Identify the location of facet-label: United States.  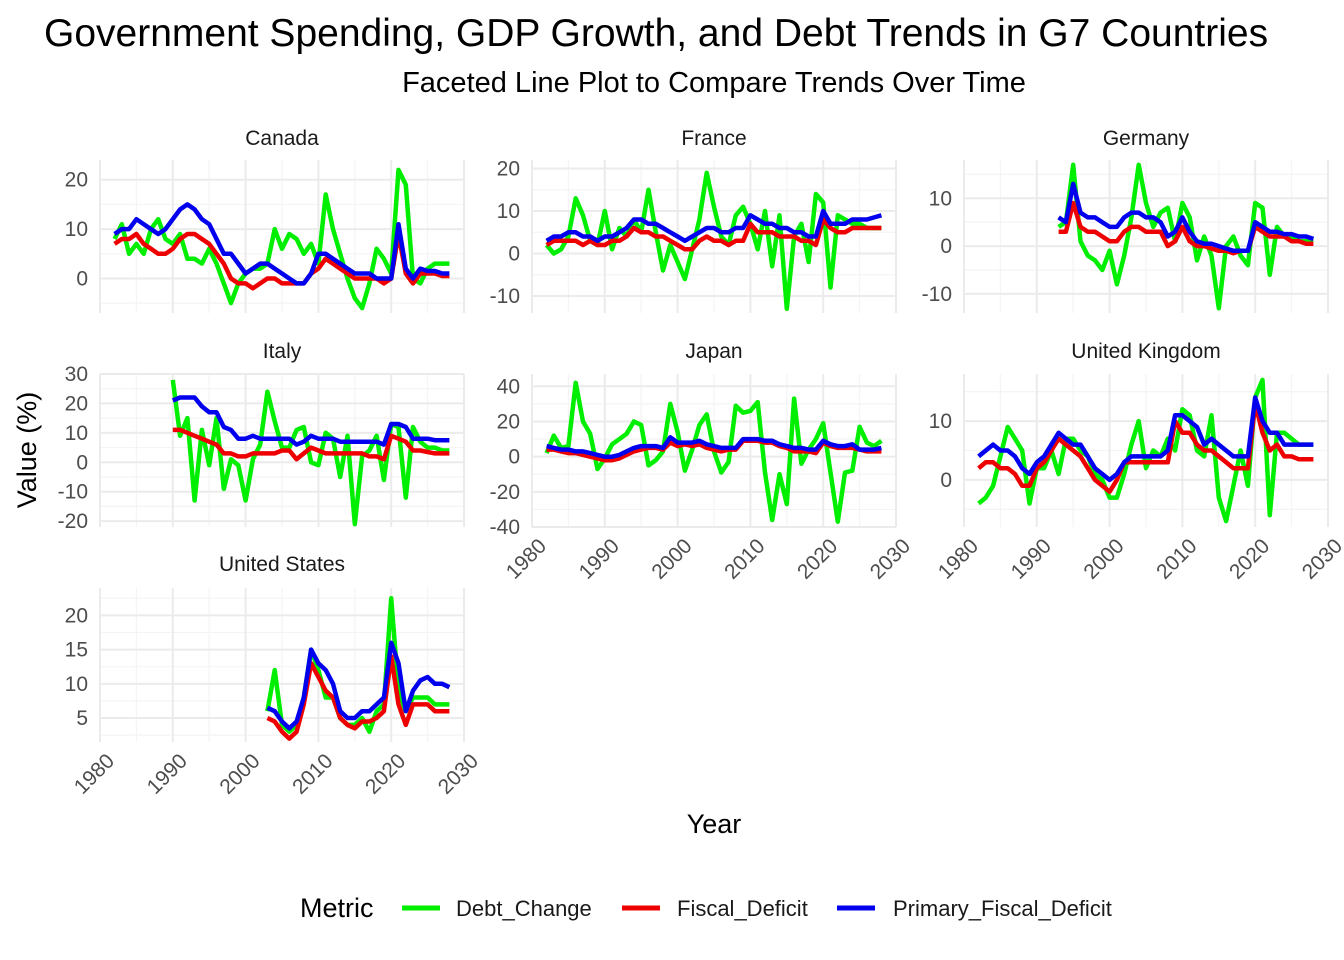
(282, 564).